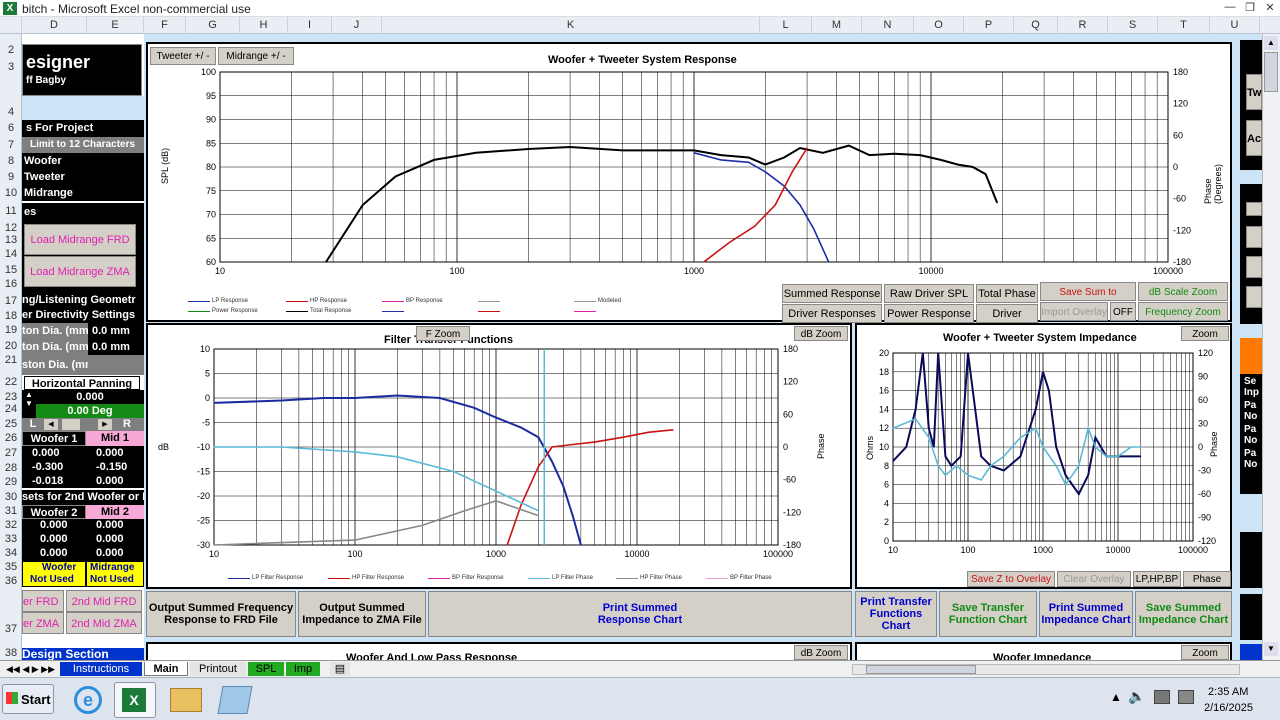 Image resolution: width=1280 pixels, height=720 pixels. Describe the element at coordinates (11, 539) in the screenshot. I see `row-header: 33` at that location.